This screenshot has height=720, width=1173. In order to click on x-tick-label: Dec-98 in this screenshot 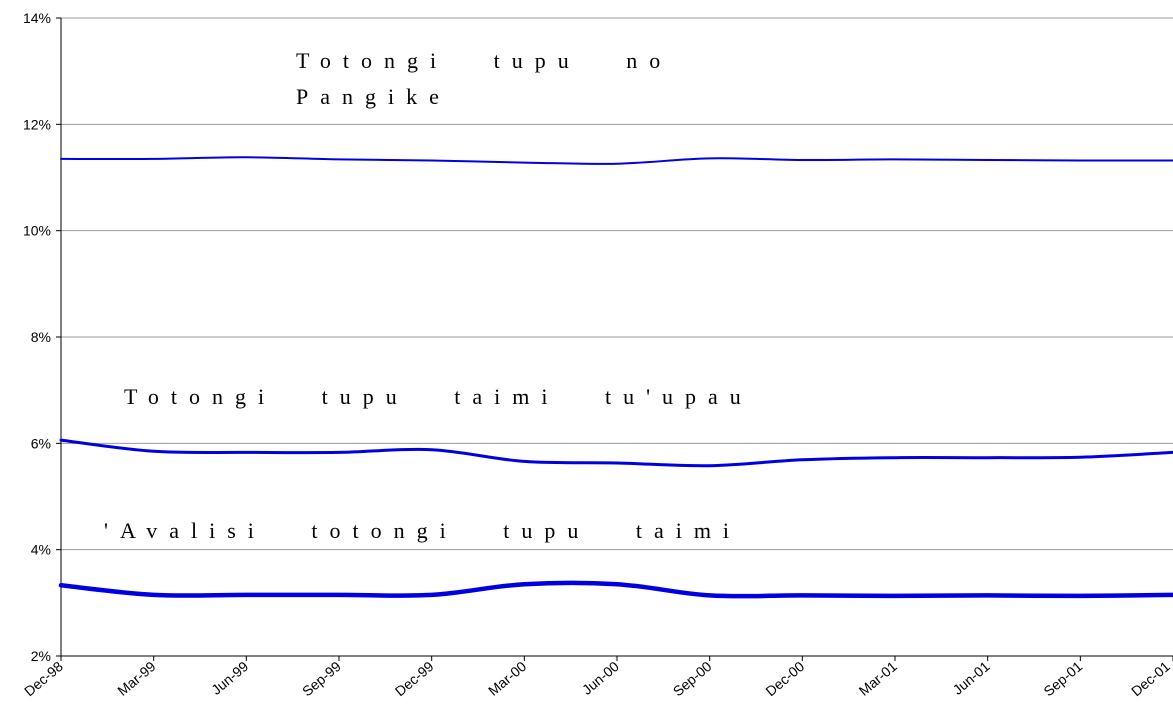, I will do `click(43, 678)`.